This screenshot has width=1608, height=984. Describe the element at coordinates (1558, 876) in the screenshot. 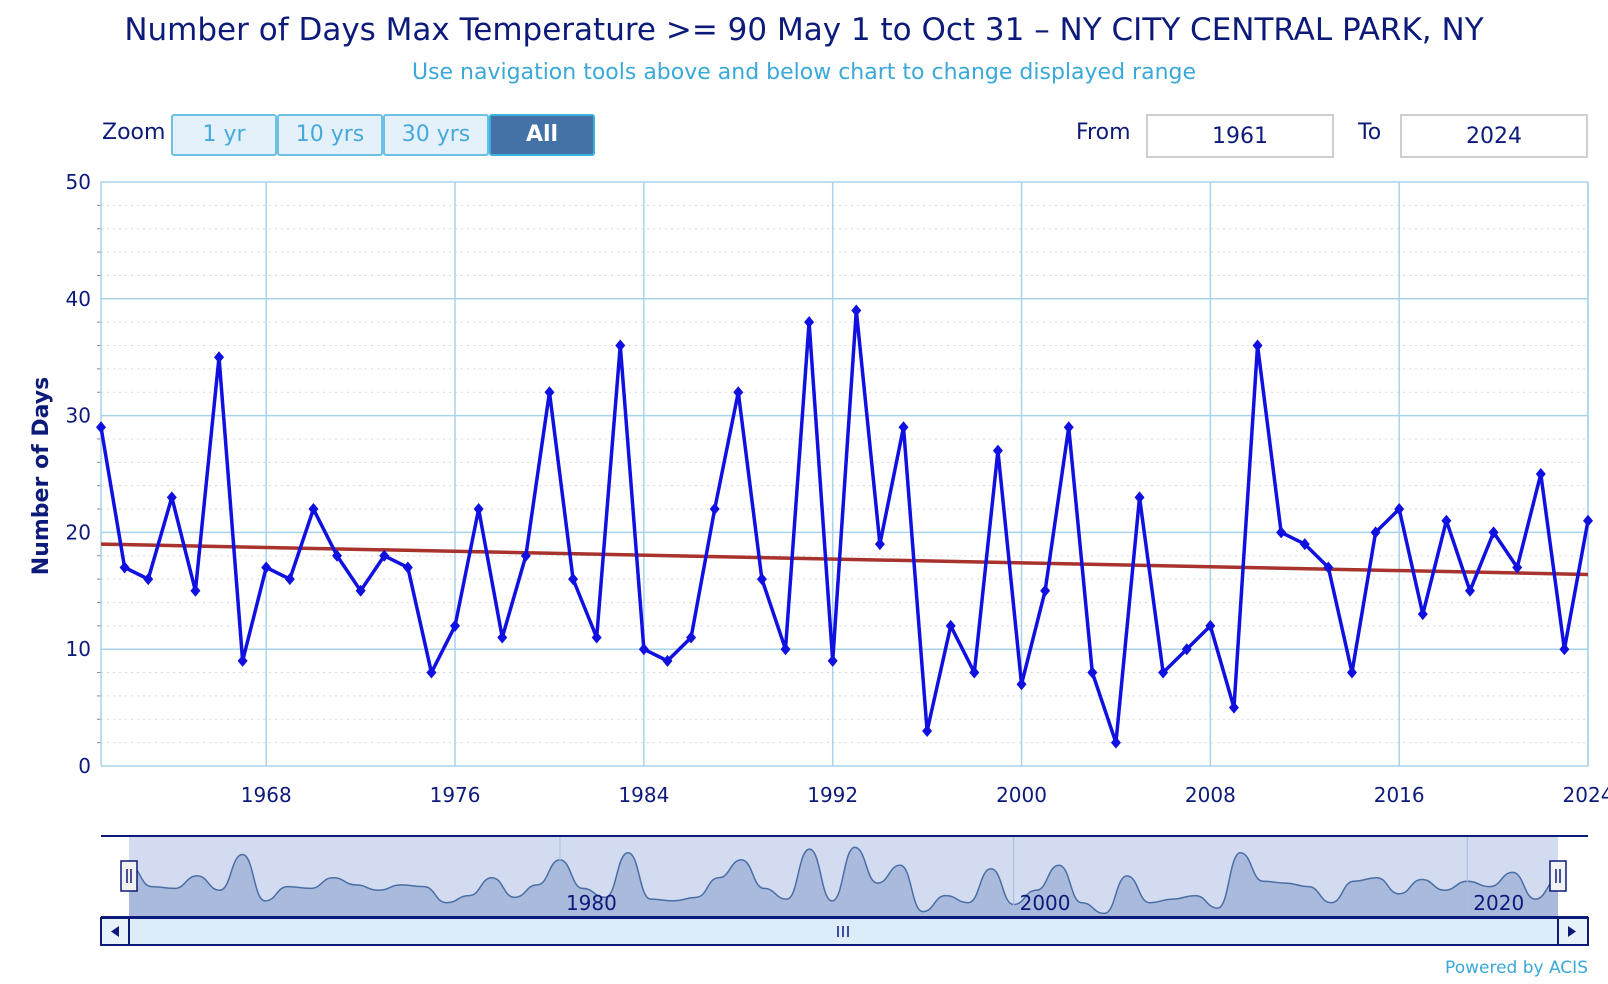

I see `navigator-right-handle` at that location.